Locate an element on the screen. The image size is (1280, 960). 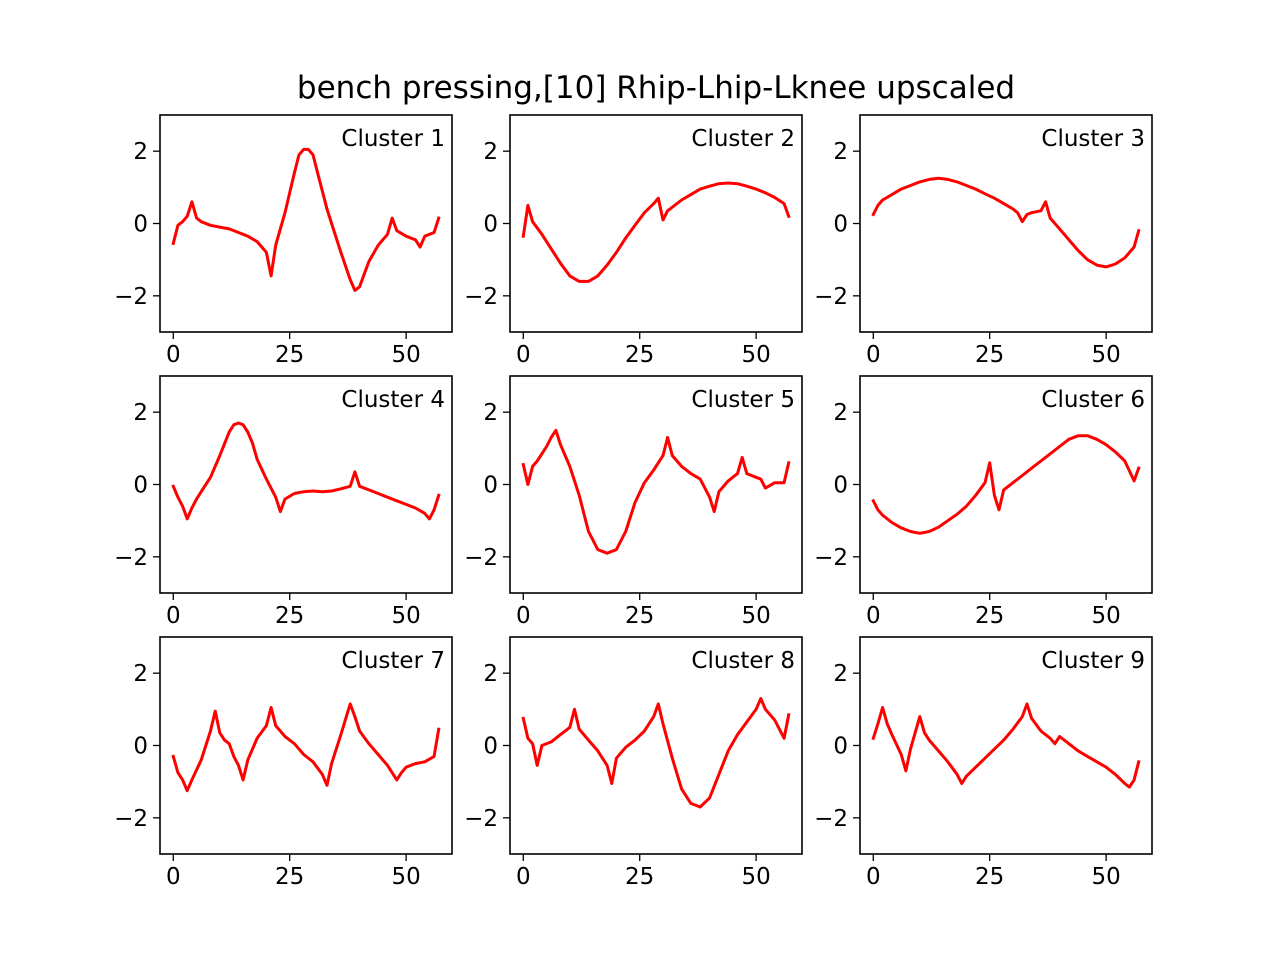
panel-5: 0 25 50 2 0 −2 Cluster 5 is located at coordinates (633, 502).